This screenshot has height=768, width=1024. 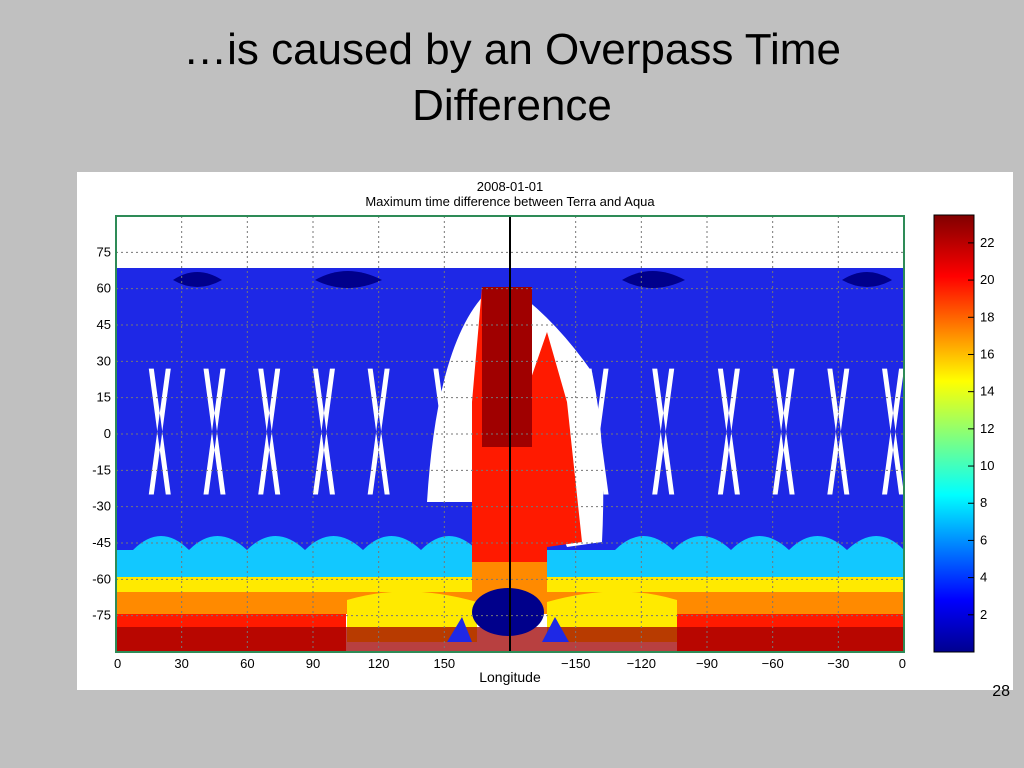 I want to click on page-number: 28, so click(x=1001, y=691).